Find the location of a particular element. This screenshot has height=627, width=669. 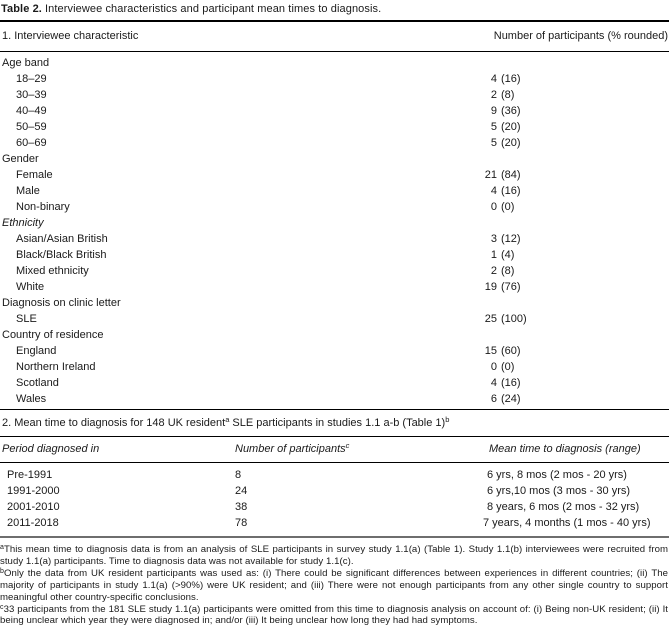

group-label-row: Country of residence is located at coordinates (334, 335).